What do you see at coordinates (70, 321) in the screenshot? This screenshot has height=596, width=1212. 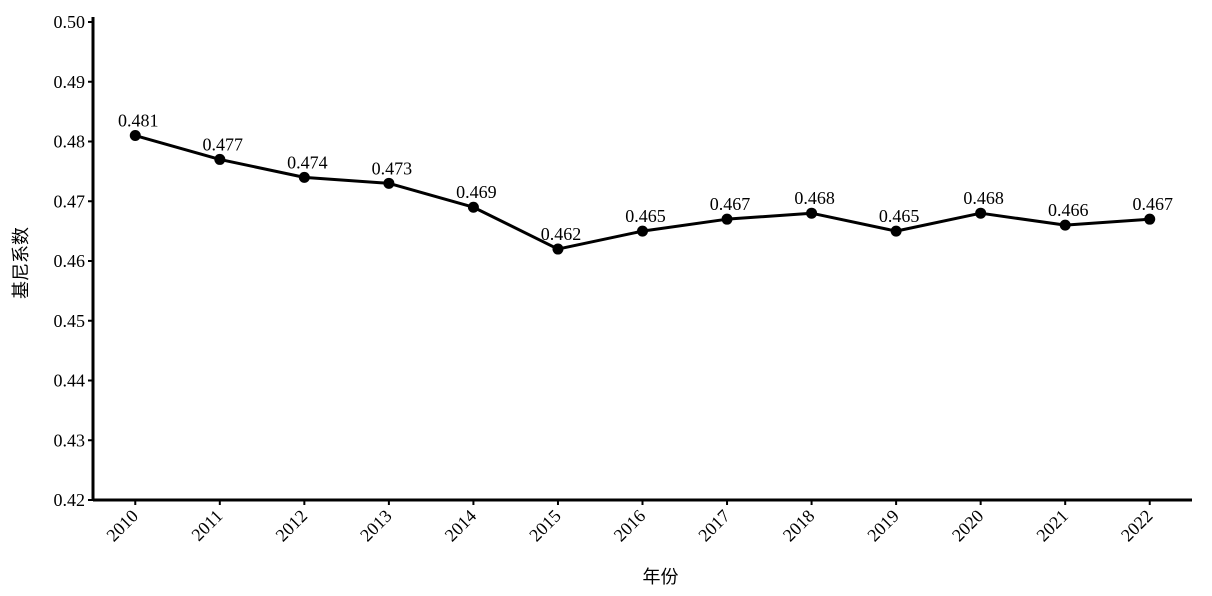 I see `y-tick-label: 0.45` at bounding box center [70, 321].